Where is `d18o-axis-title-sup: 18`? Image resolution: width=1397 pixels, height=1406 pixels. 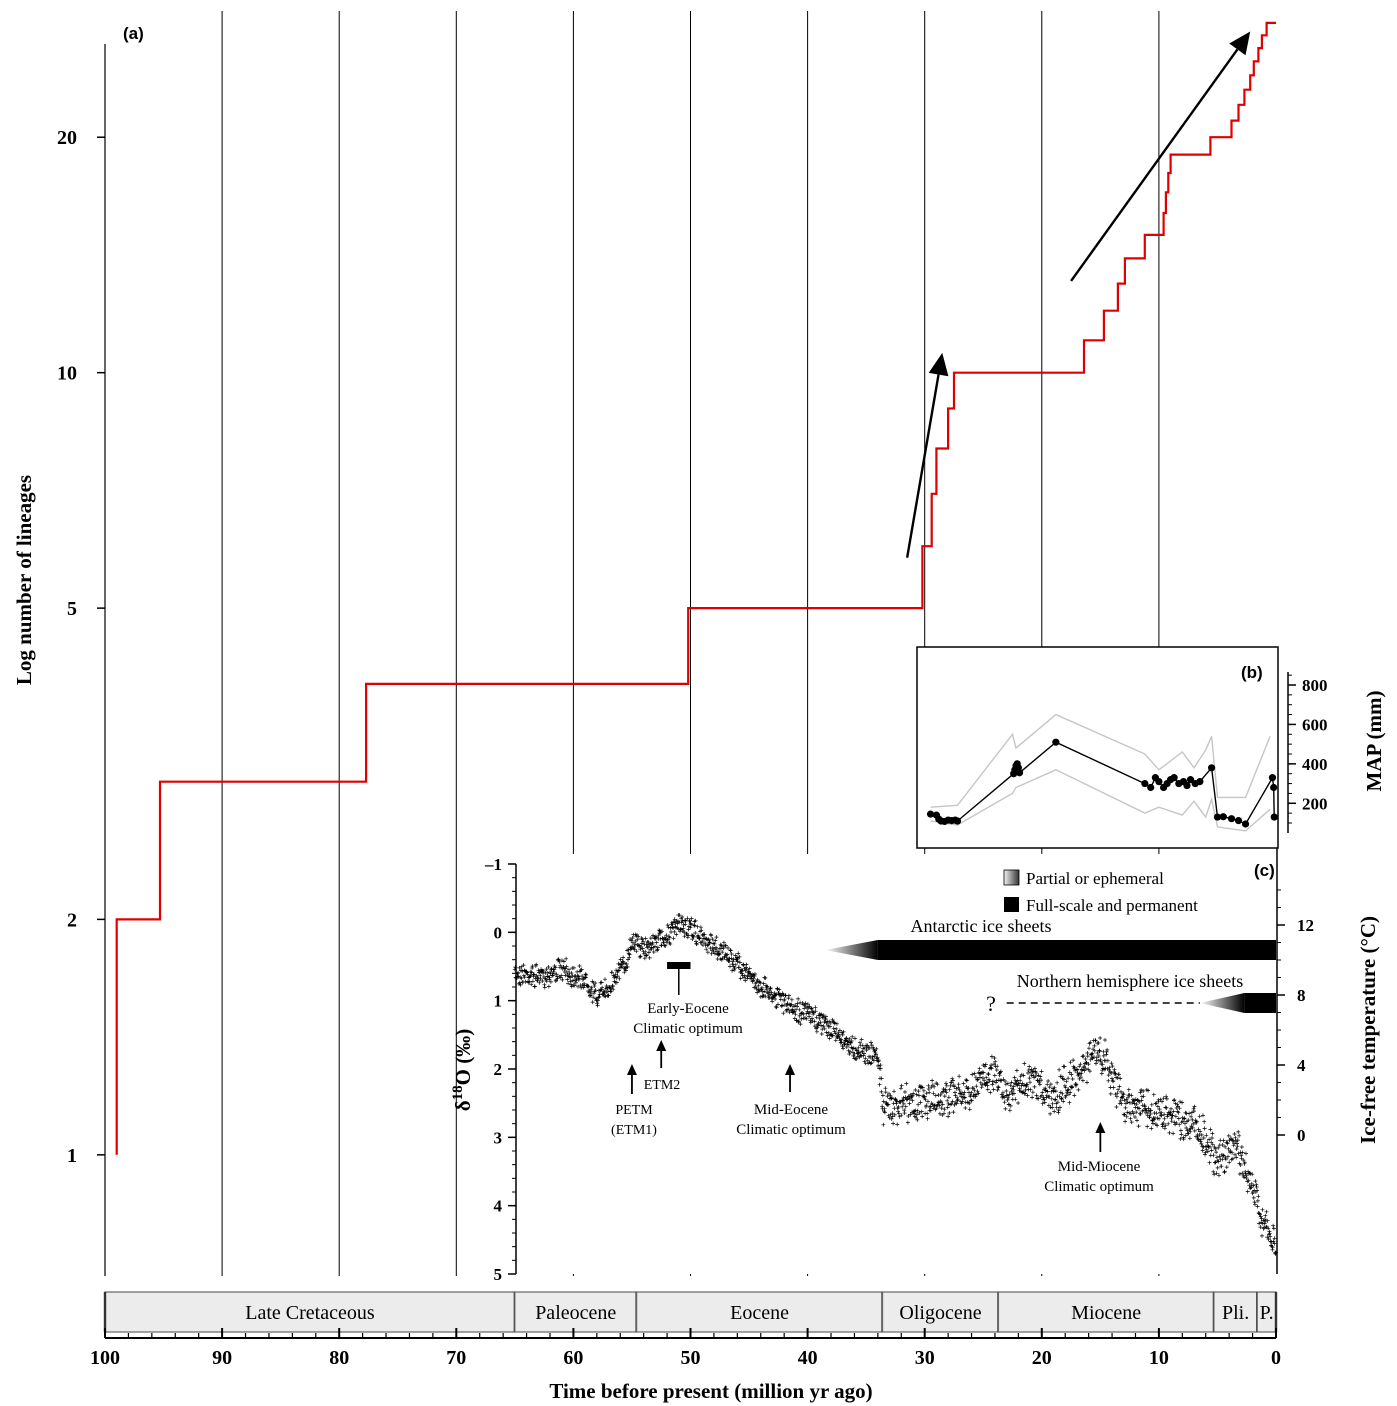 d18o-axis-title-sup: 18 is located at coordinates (458, 1092).